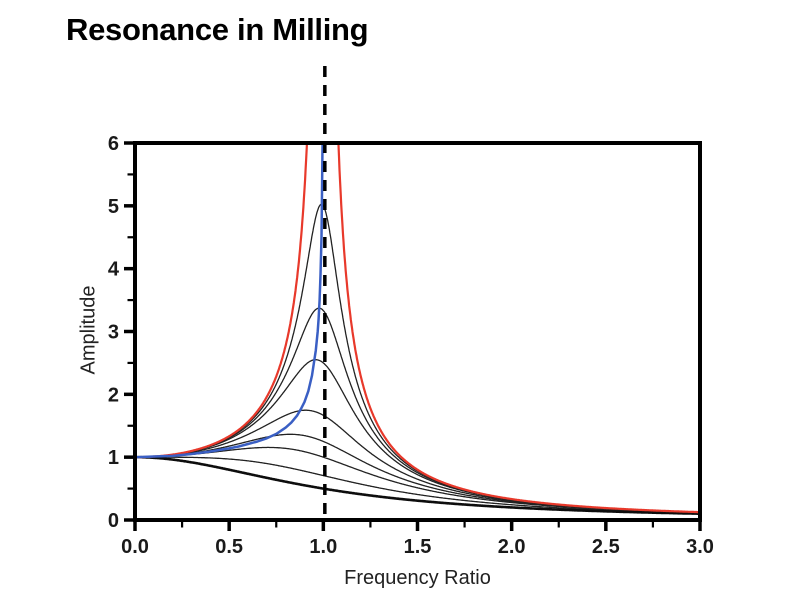 The image size is (800, 600). I want to click on slide-title: Resonance in Milling, so click(217, 29).